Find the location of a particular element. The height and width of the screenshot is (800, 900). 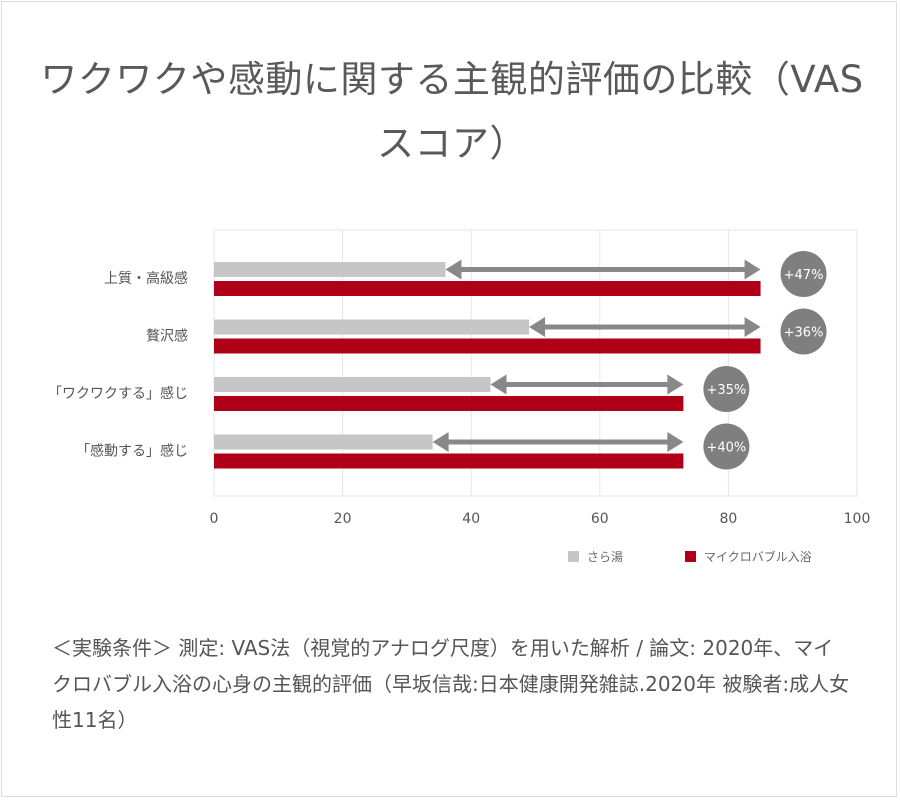

legend: さら湯 マイクロバブル入浴 is located at coordinates (690, 556).